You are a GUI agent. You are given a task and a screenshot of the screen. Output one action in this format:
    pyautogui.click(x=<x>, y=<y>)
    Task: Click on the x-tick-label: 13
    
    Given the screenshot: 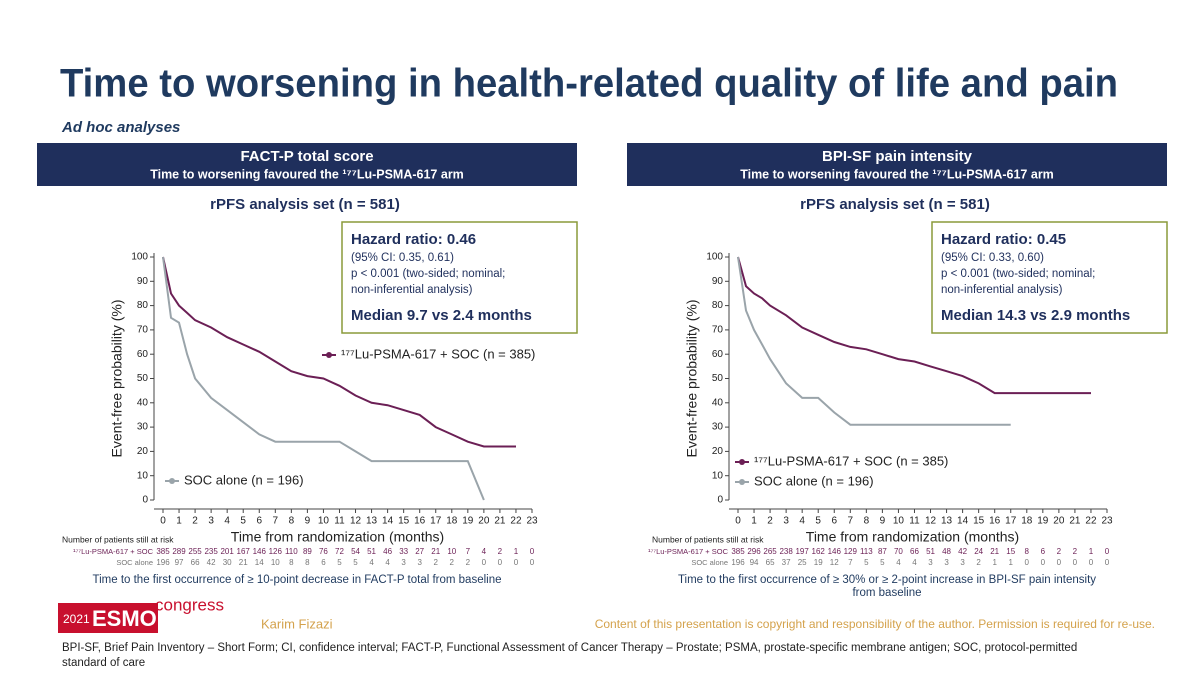 What is the action you would take?
    pyautogui.click(x=947, y=521)
    